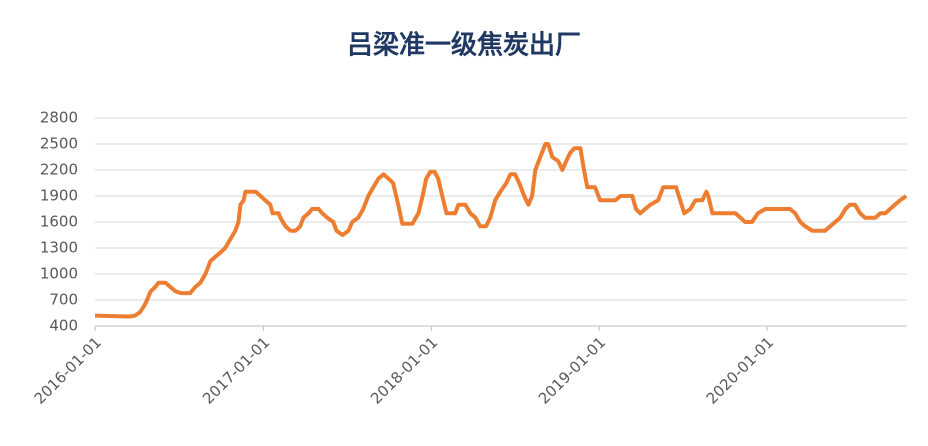 This screenshot has width=928, height=446. I want to click on x-tick-label: 2019-01-01, so click(572, 370).